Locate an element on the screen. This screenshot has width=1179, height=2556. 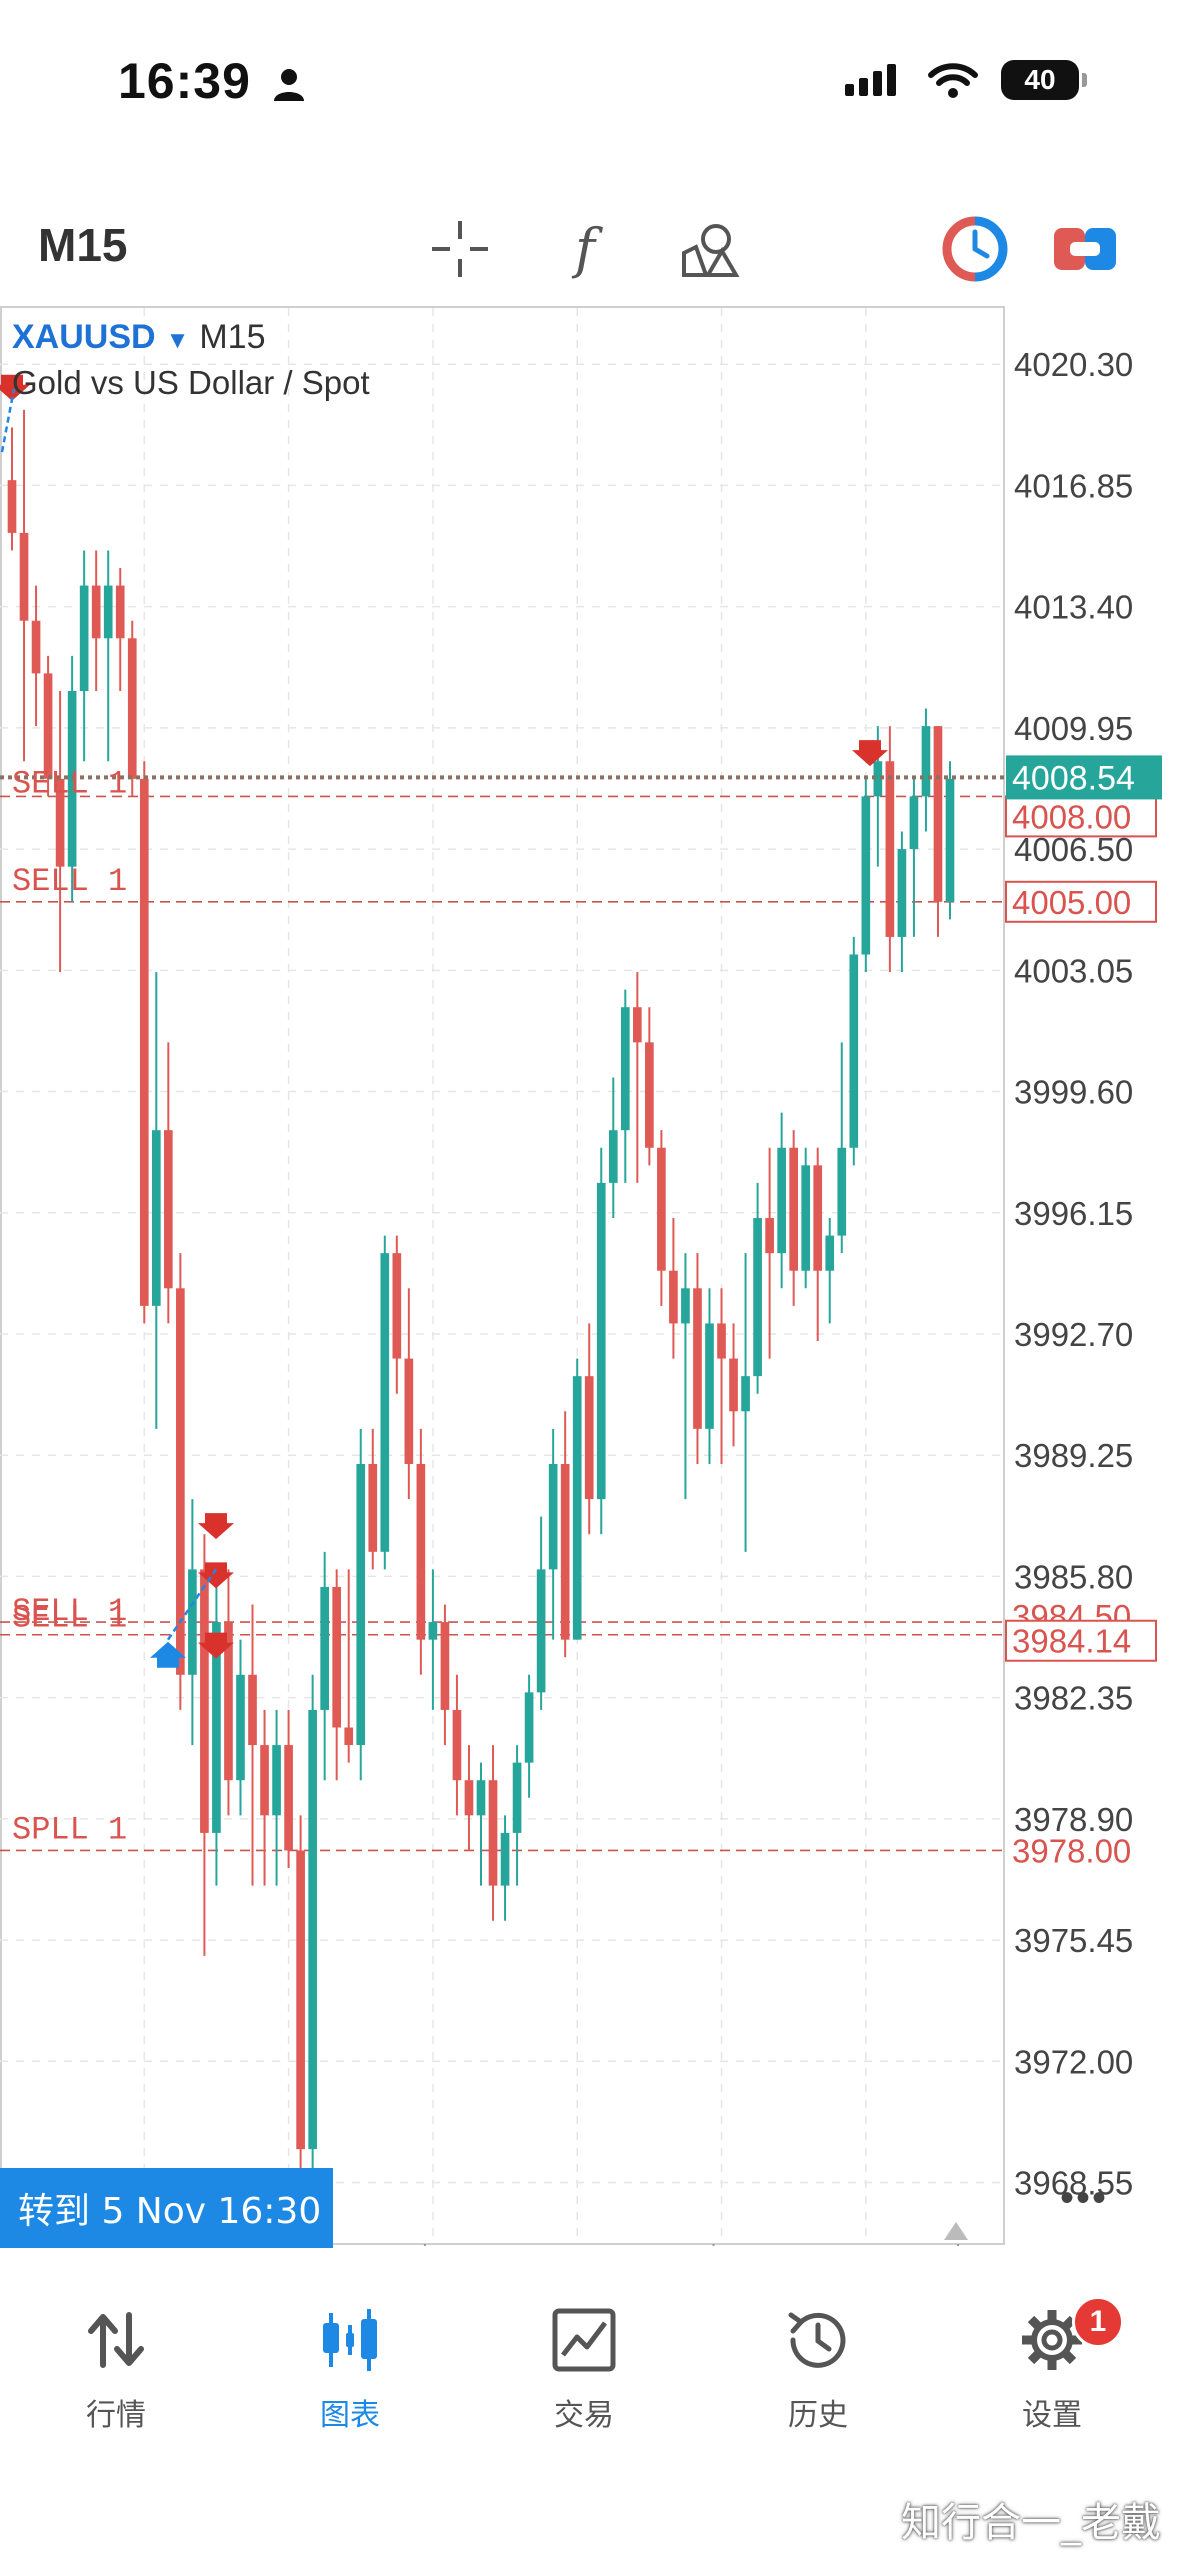
buy-arrow-icon is located at coordinates (168, 1654).